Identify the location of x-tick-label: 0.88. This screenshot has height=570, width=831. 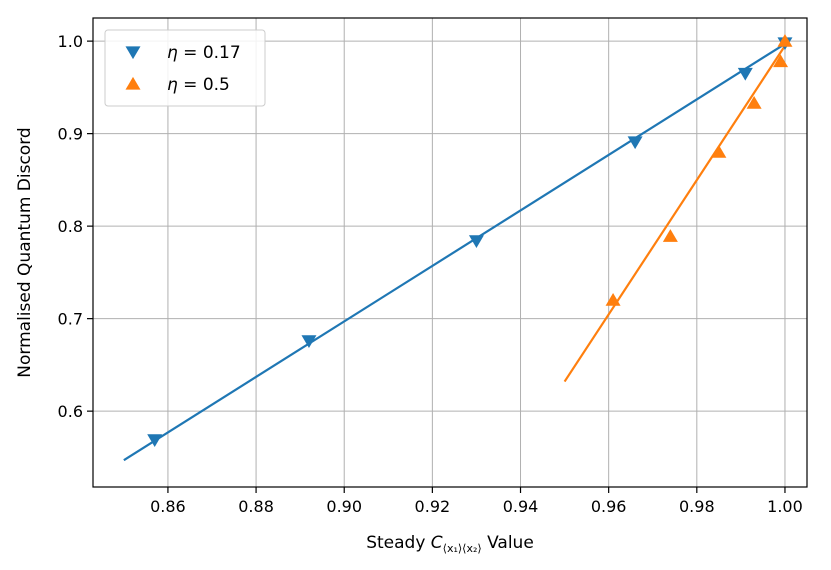
(256, 506).